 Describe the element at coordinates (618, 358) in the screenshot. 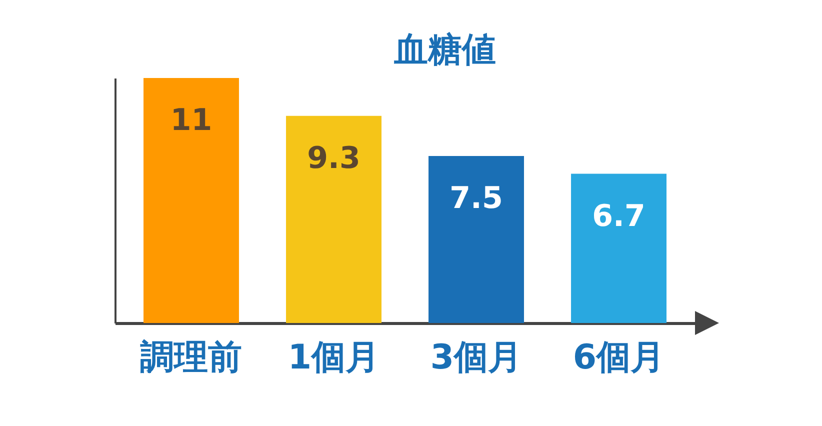

I see `x-tick-label: 6個月` at that location.